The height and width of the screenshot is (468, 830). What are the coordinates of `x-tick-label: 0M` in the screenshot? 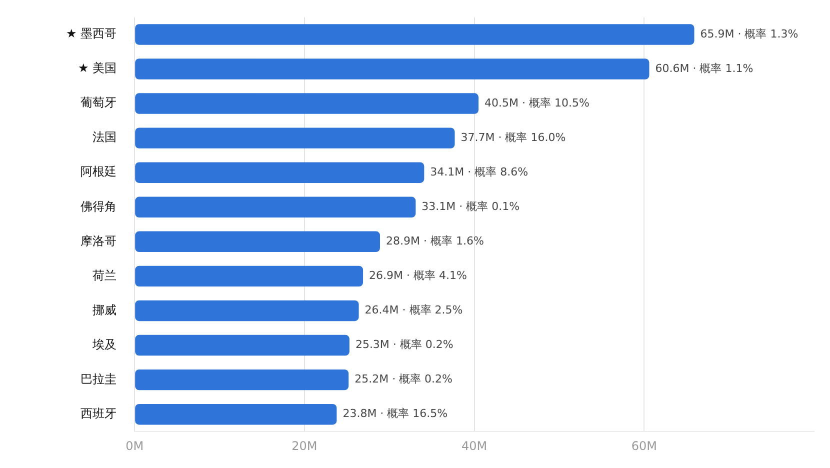 It's located at (135, 445).